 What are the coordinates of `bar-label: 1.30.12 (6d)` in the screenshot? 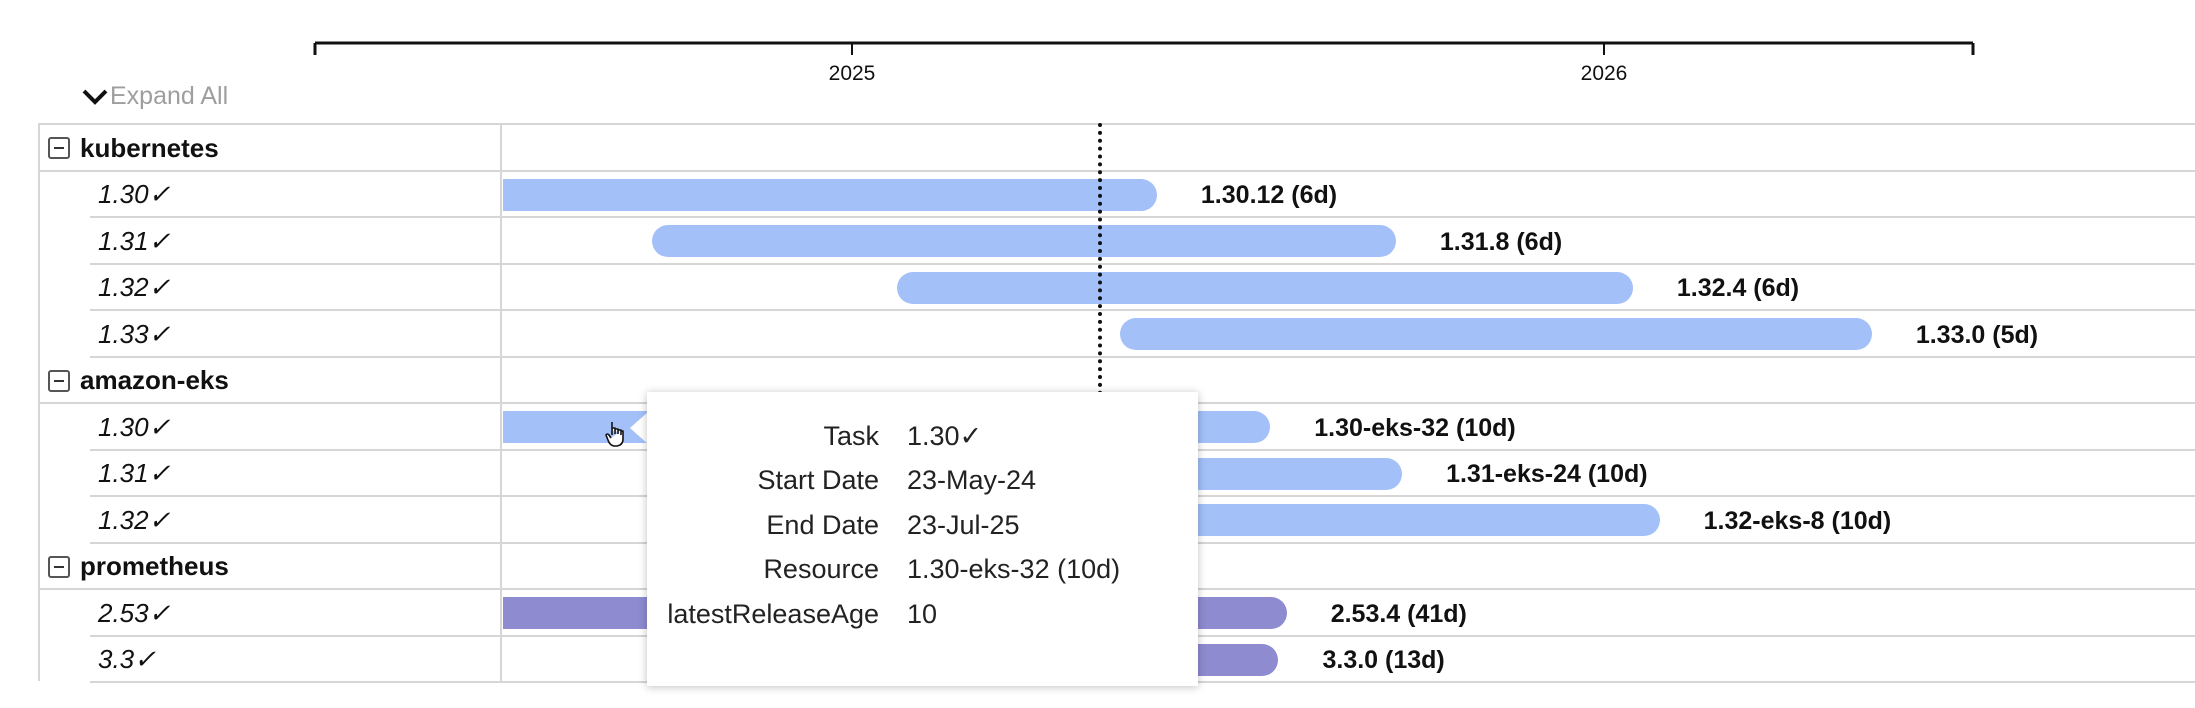 It's located at (1269, 195).